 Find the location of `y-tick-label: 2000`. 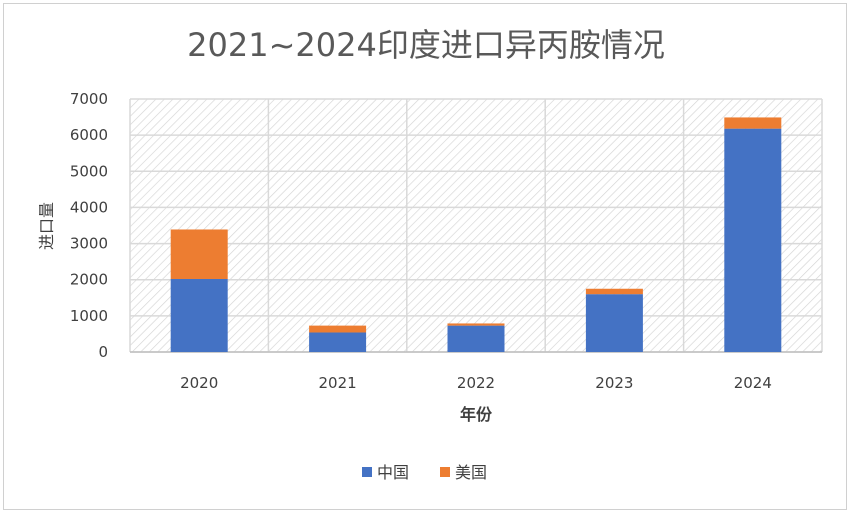

y-tick-label: 2000 is located at coordinates (89, 280).